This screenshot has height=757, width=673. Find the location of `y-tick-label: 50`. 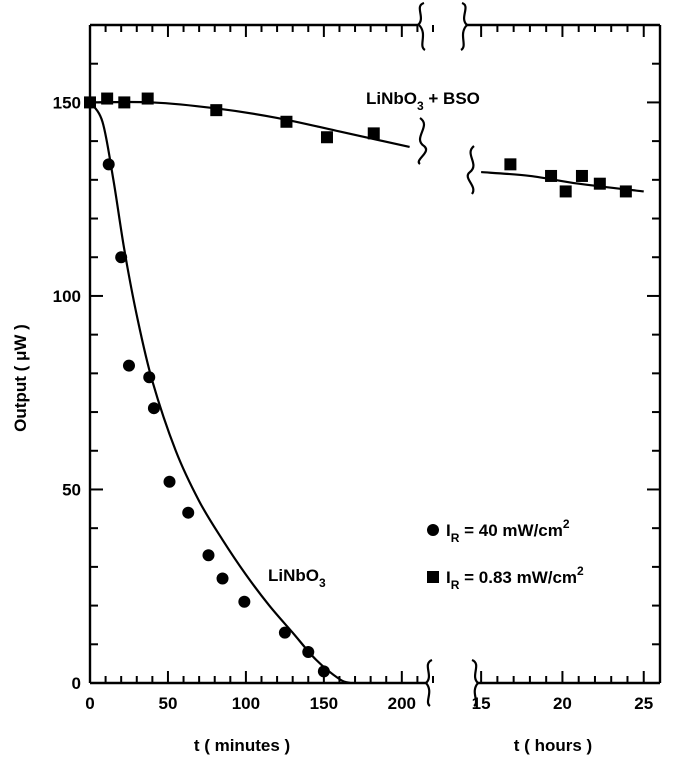

y-tick-label: 50 is located at coordinates (71, 489).